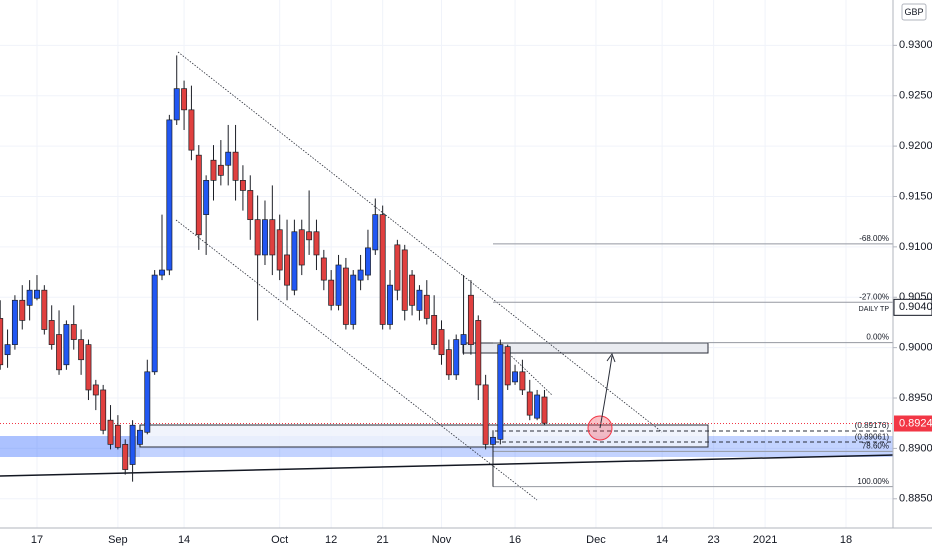 Image resolution: width=932 pixels, height=550 pixels. What do you see at coordinates (874, 309) in the screenshot?
I see `price-marker-tag: DAILY TP` at bounding box center [874, 309].